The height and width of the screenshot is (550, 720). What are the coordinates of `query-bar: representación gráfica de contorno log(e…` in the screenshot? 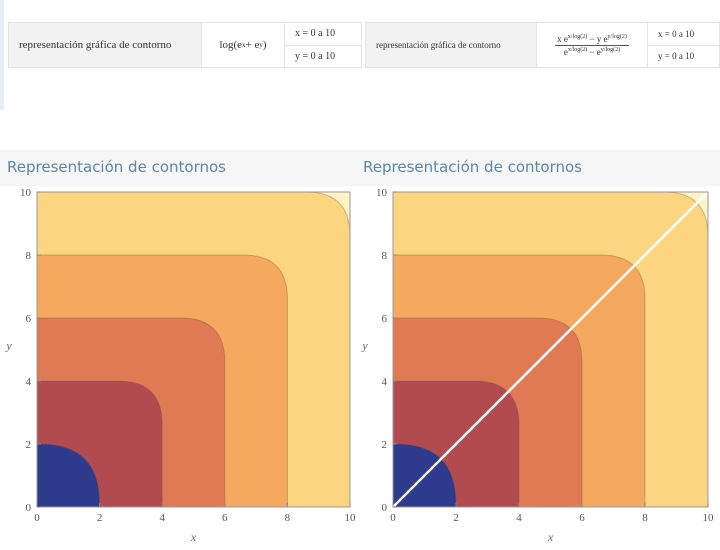 It's located at (185, 45).